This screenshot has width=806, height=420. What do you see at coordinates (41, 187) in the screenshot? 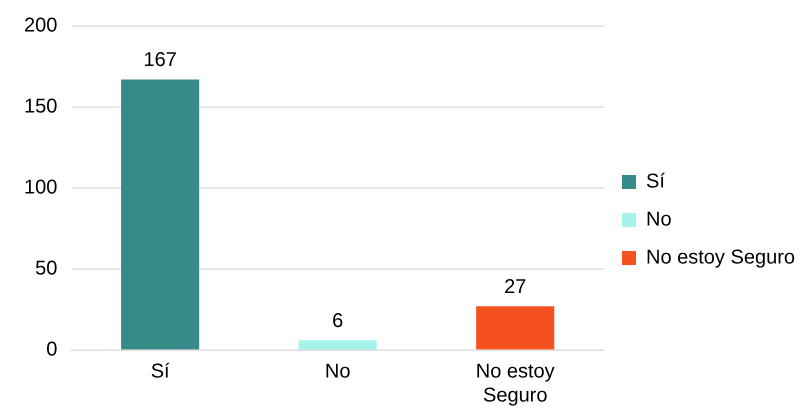
I see `y-tick-label: 100` at bounding box center [41, 187].